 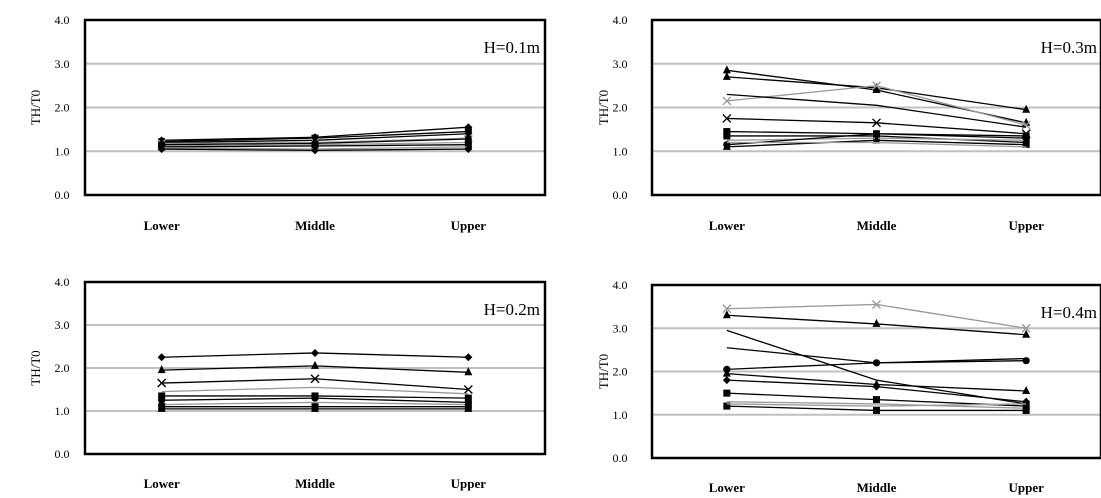 I want to click on panel-annotation: H=0.2m, so click(x=512, y=309).